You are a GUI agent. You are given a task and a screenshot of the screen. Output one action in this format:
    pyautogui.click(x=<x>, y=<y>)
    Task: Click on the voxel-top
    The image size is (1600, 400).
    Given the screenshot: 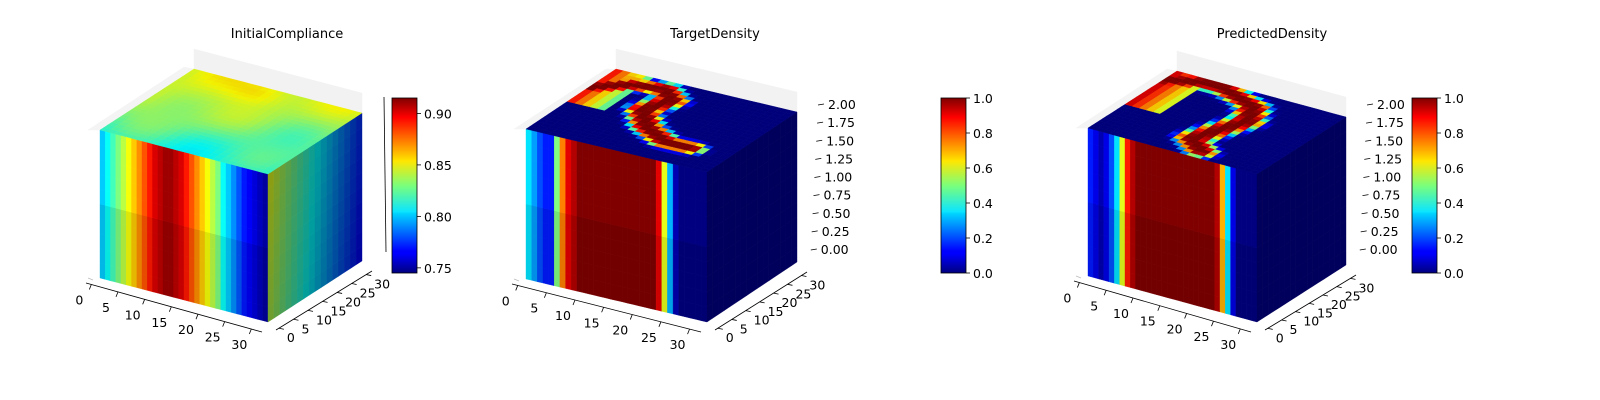 What is the action you would take?
    pyautogui.click(x=791, y=112)
    